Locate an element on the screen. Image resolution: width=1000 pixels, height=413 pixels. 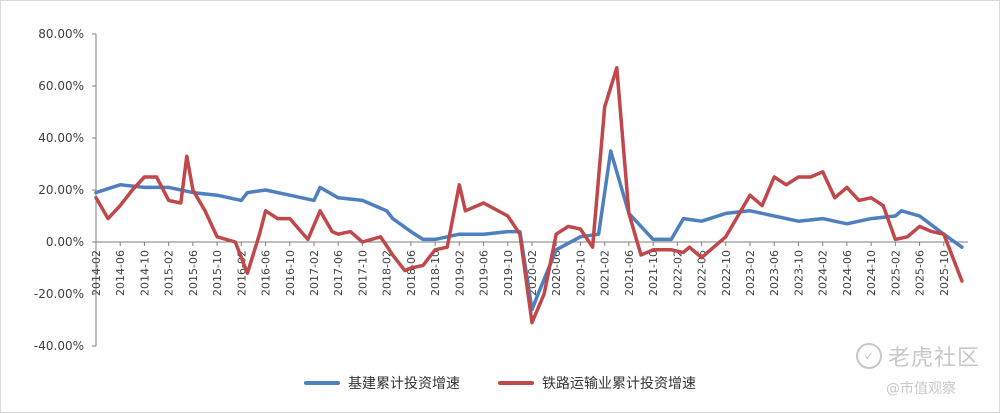
x-tick-label: 2024-02 is located at coordinates (823, 273).